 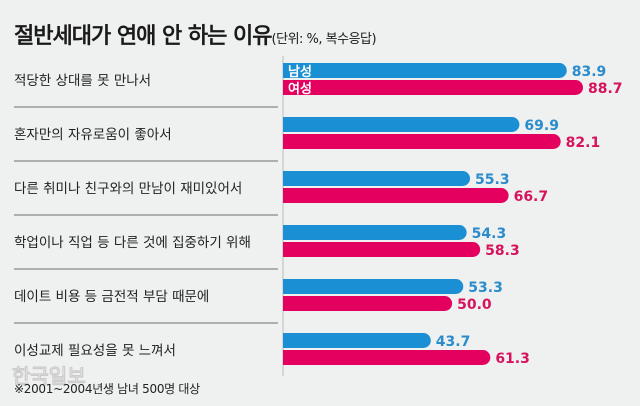 I want to click on value-label: 50.0, so click(x=474, y=305).